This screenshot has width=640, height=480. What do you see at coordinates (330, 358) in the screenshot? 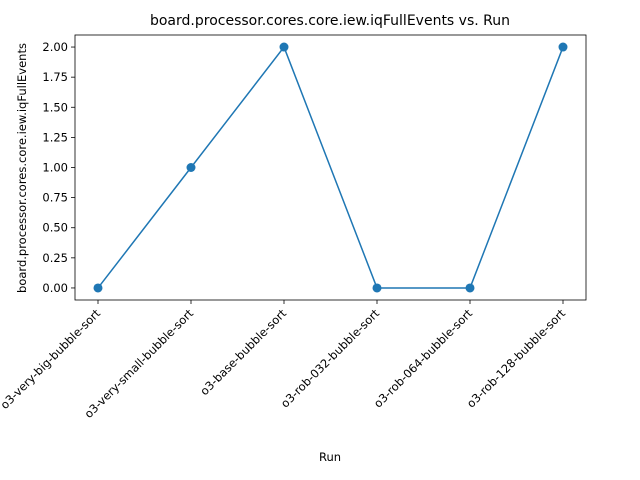
I see `x-tick-label: o3-rob-032-bubble-sort` at bounding box center [330, 358].